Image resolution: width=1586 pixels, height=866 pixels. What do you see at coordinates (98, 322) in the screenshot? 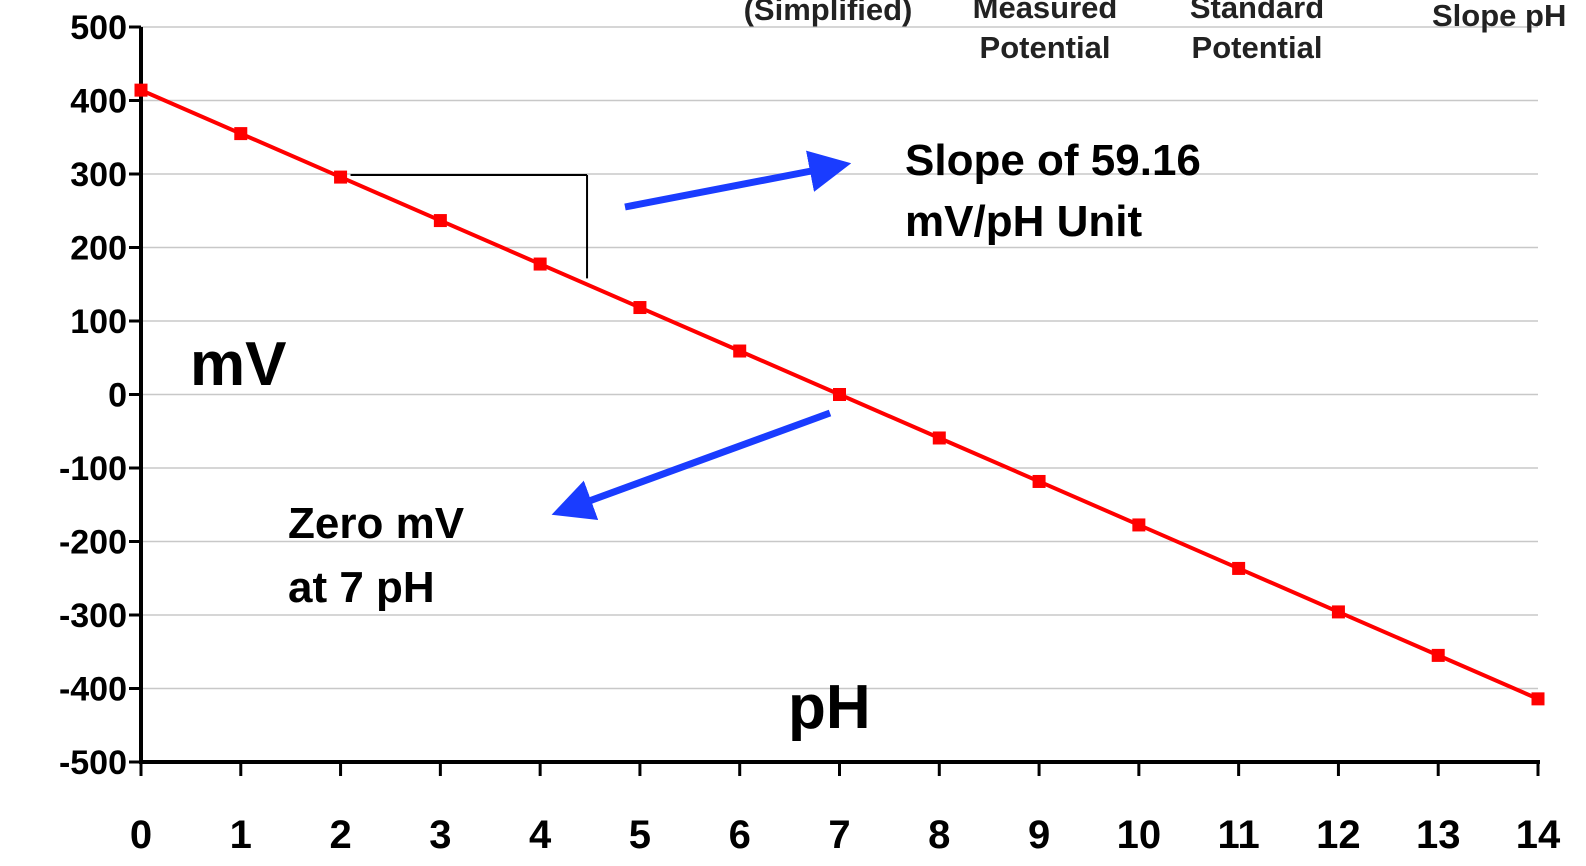
I see `y-tick-label: 100` at bounding box center [98, 322].